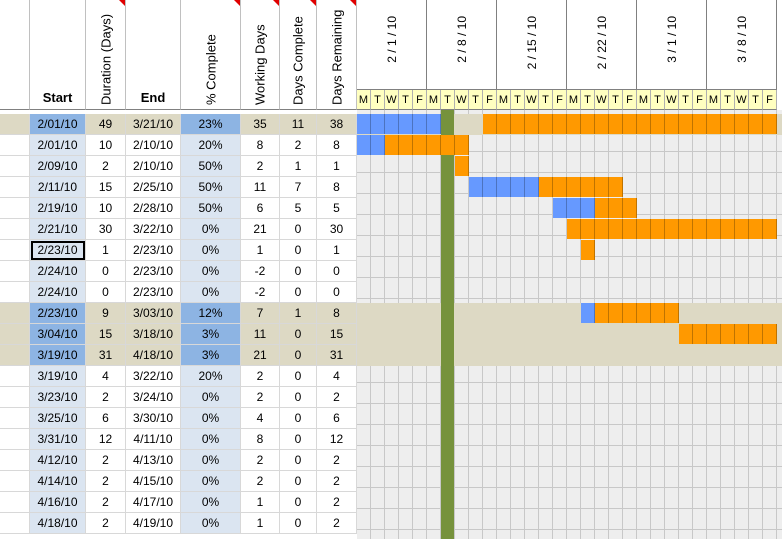 The width and height of the screenshot is (782, 539). What do you see at coordinates (58, 334) in the screenshot?
I see `cell-start: 3/04/10` at bounding box center [58, 334].